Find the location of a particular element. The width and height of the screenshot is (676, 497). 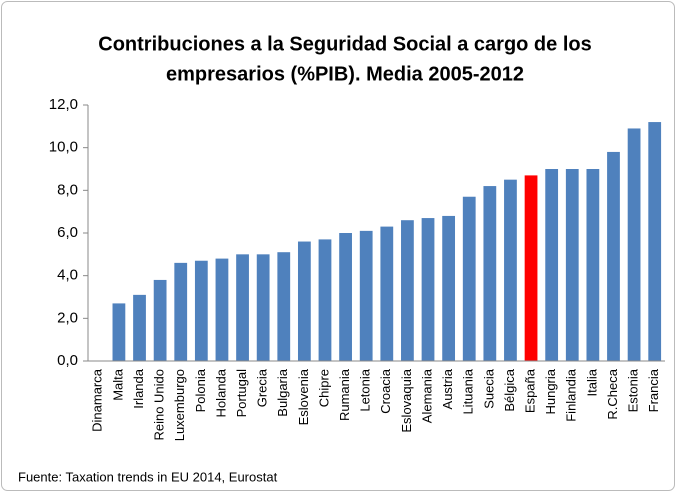

x-tick-label: Alemania is located at coordinates (426, 395).